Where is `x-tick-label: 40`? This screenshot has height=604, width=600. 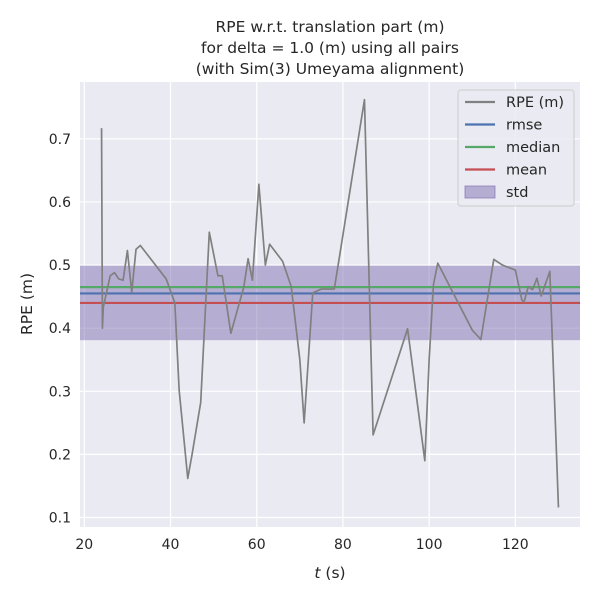 x-tick-label: 40 is located at coordinates (171, 545).